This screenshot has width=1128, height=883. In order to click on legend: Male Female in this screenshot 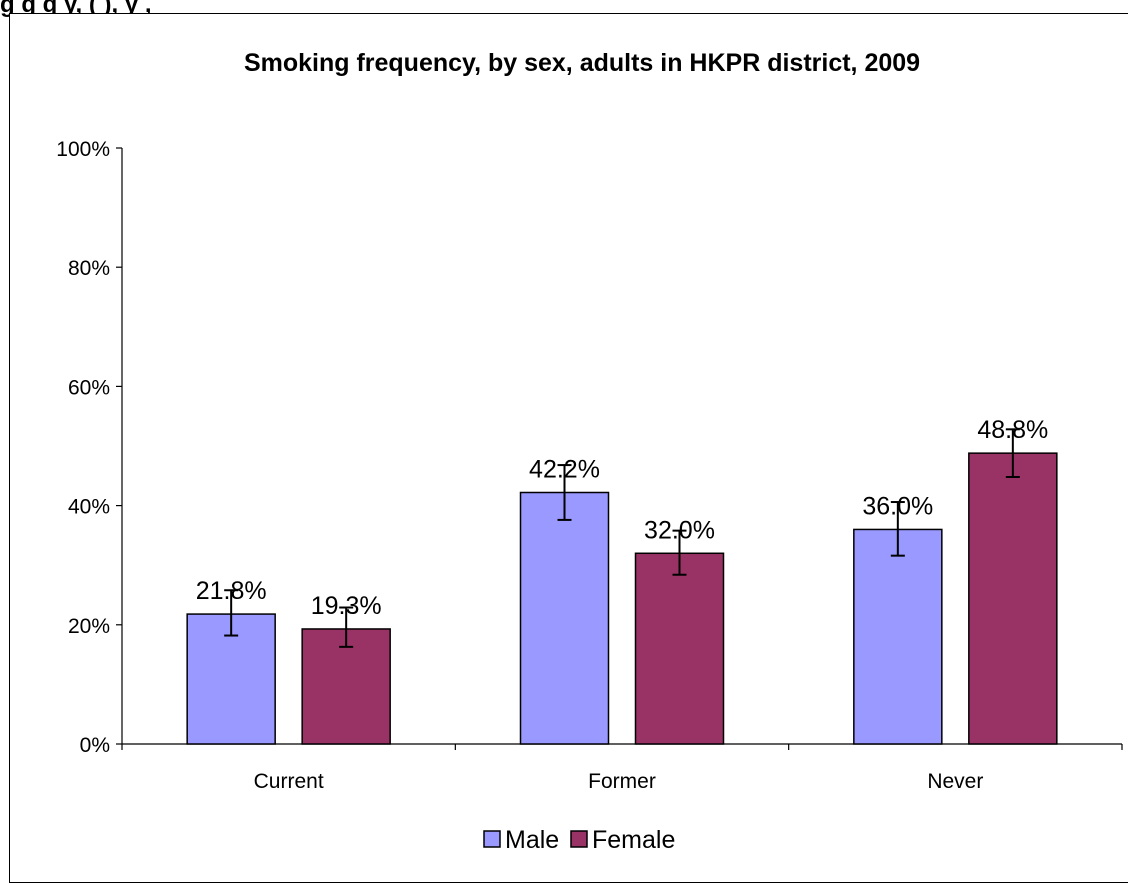, I will do `click(579, 840)`.